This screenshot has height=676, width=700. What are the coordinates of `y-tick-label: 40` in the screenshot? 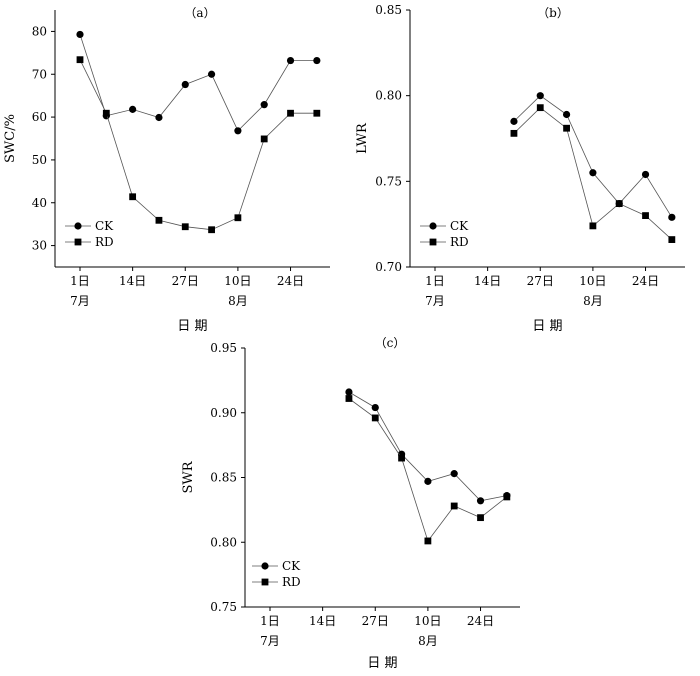 It's located at (39, 203).